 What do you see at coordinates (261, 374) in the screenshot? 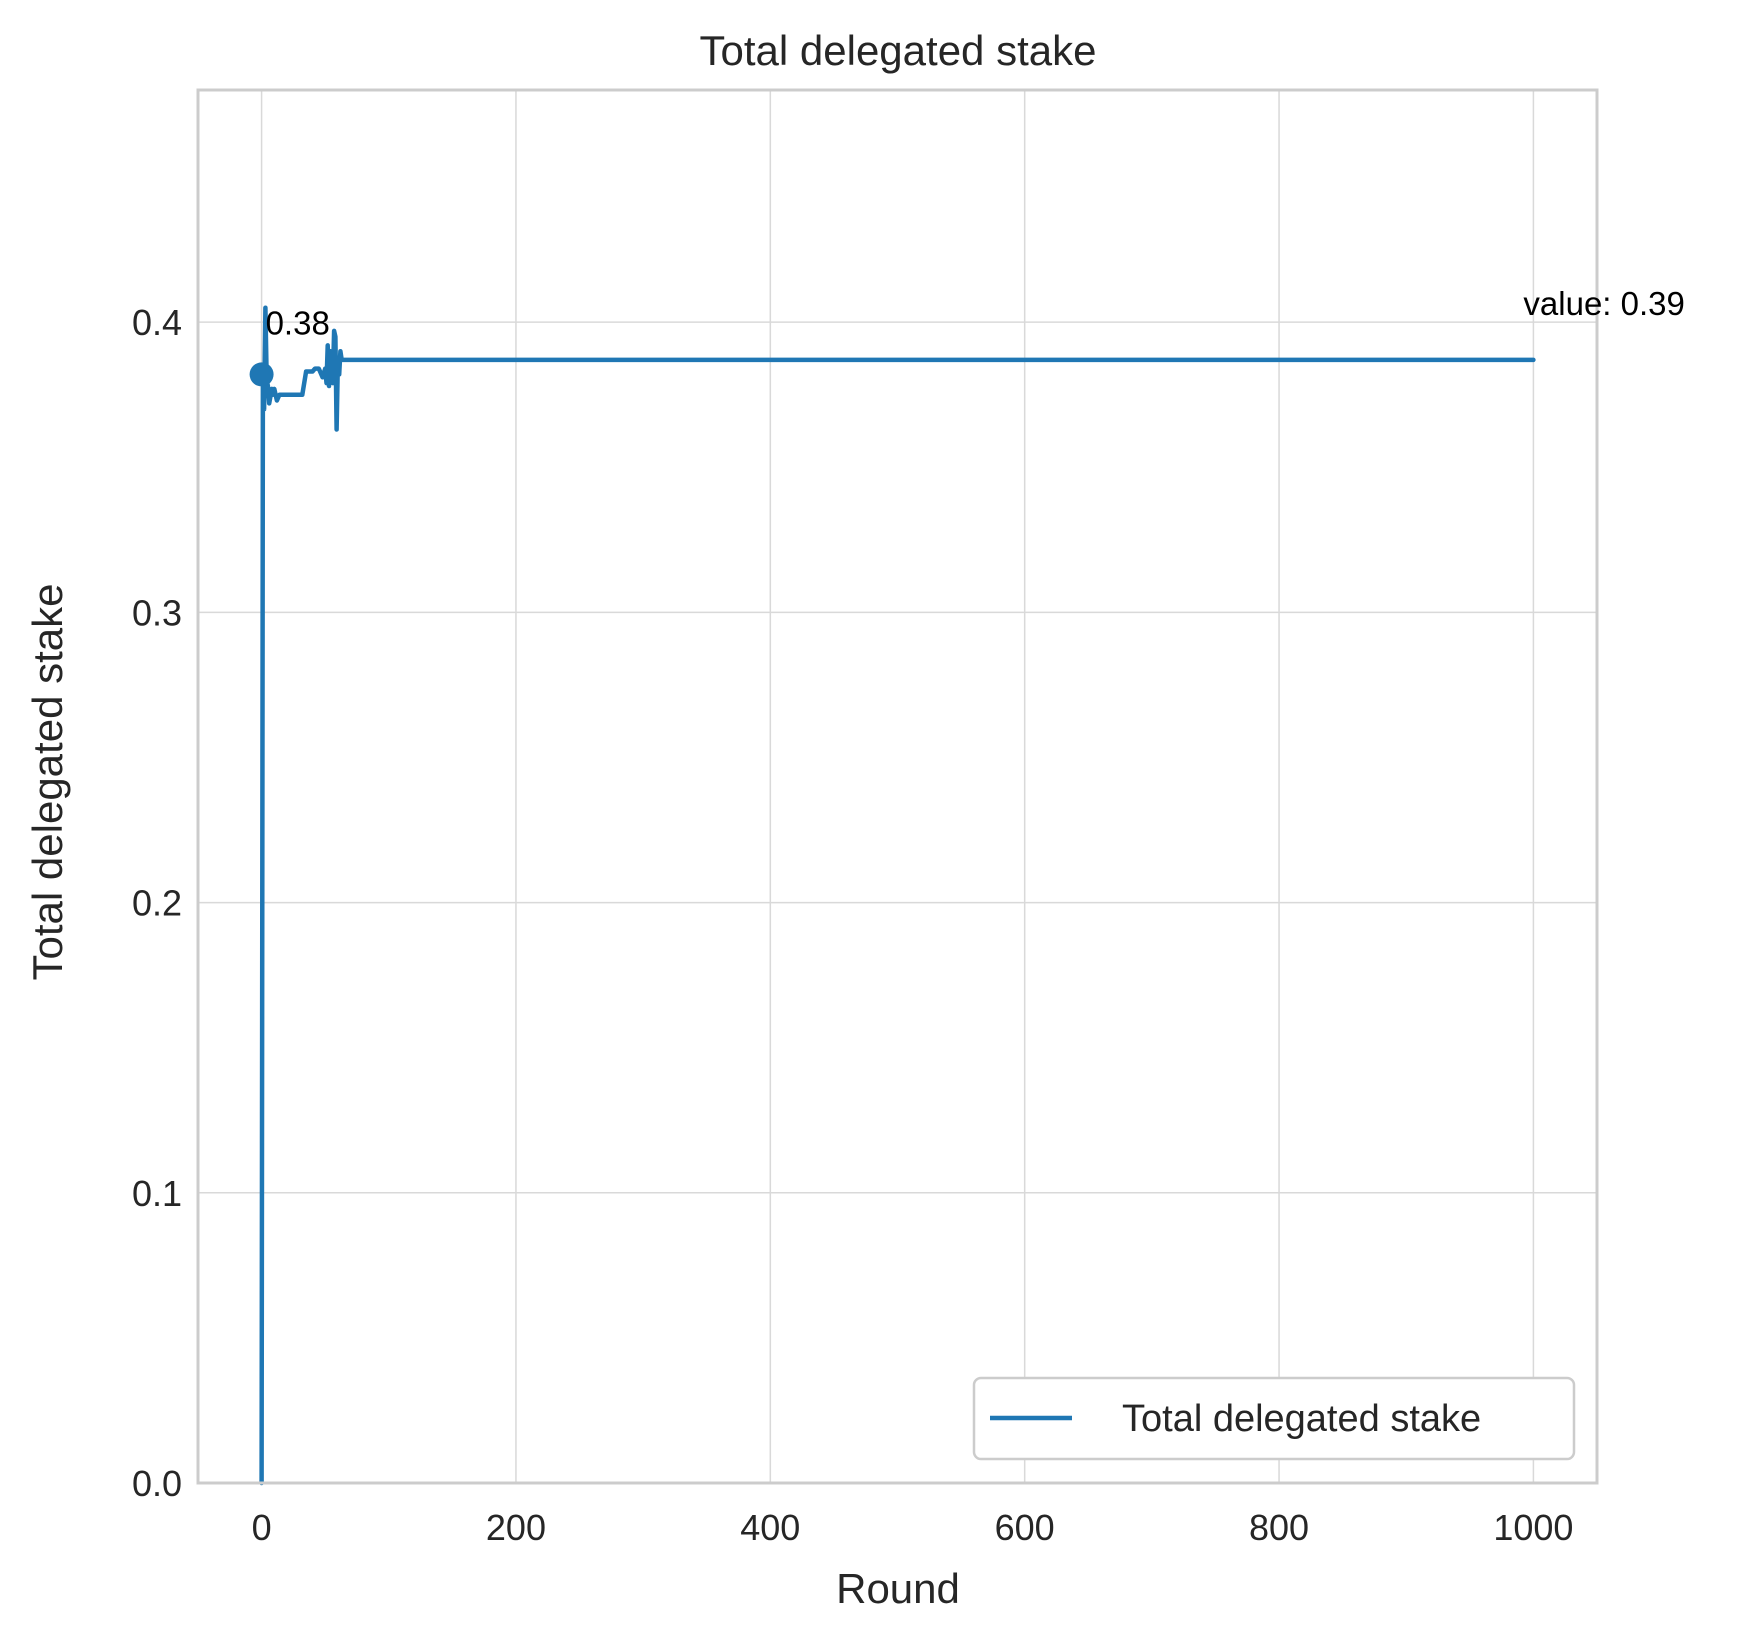
I see `data-point-marker` at bounding box center [261, 374].